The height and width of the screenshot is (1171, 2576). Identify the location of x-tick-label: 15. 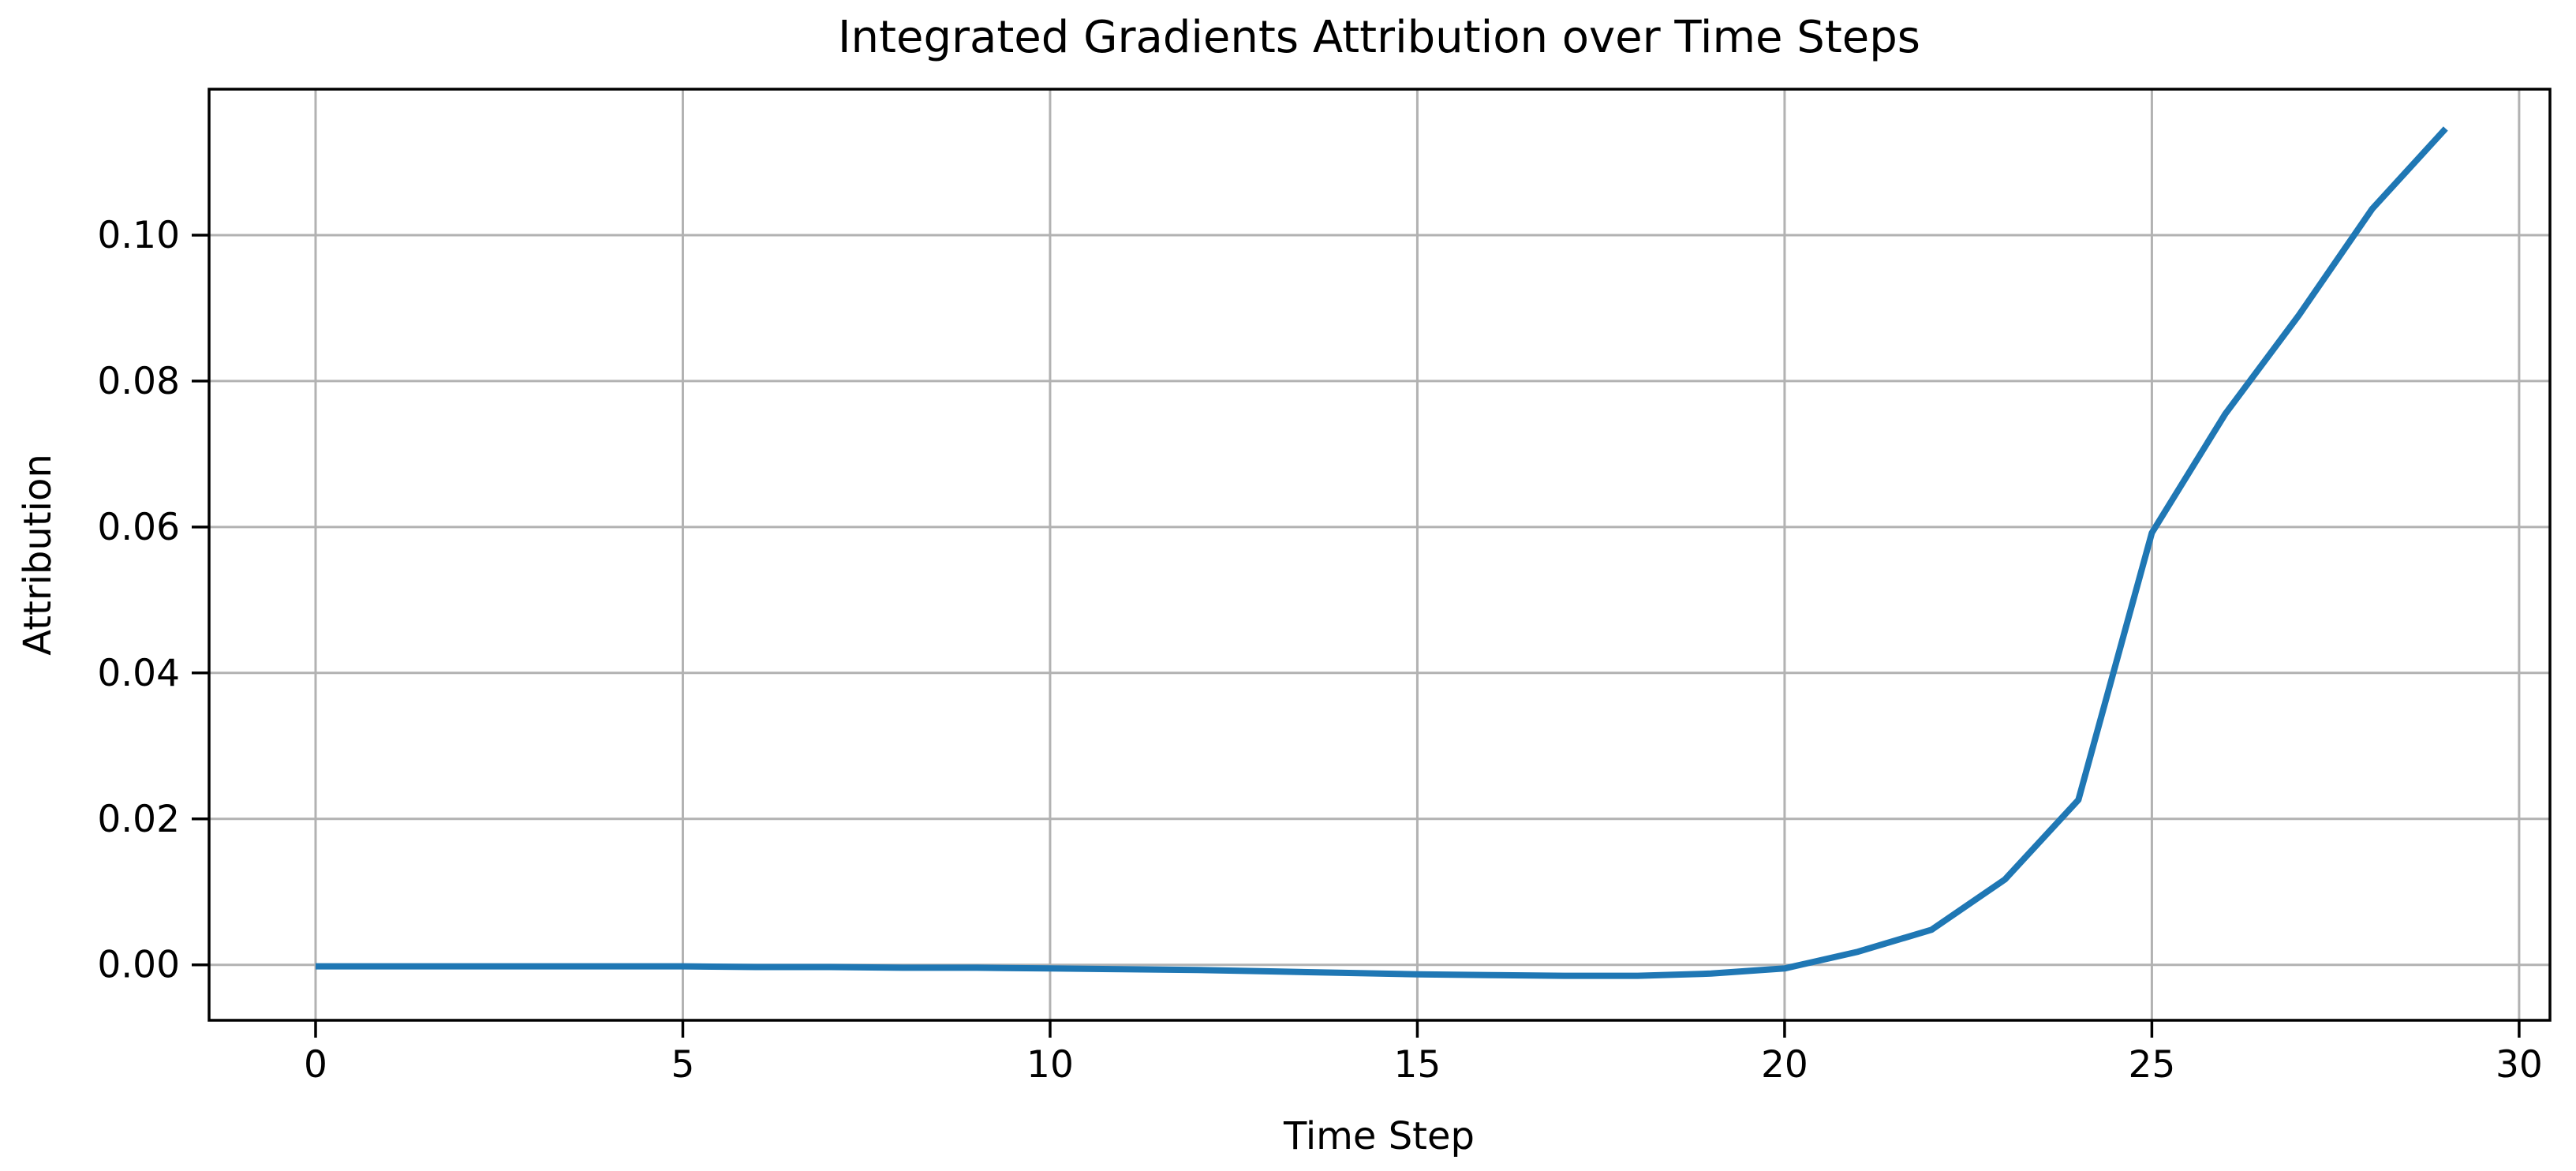
(1417, 1065).